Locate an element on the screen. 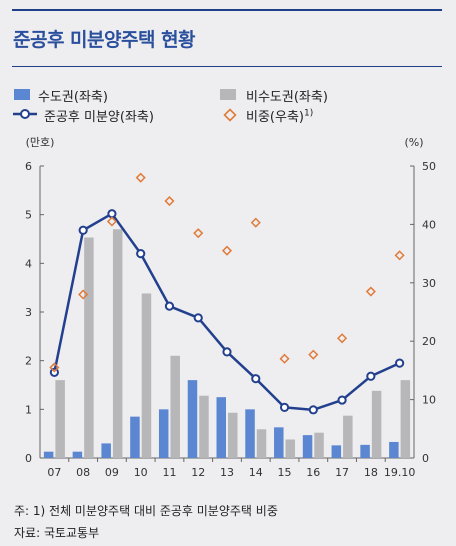 This screenshot has height=546, width=456. right-tick-label: 50 is located at coordinates (429, 166).